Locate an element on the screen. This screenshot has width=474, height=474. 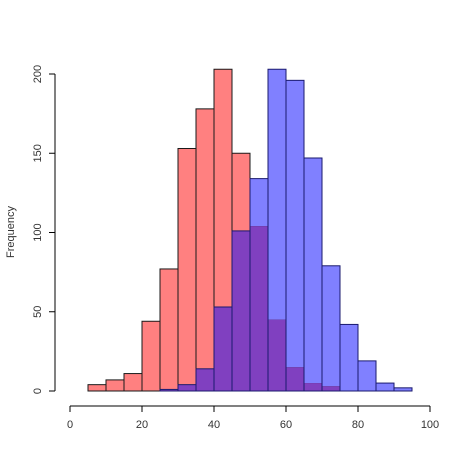
y-tick-label-0: 0 is located at coordinates (38, 391).